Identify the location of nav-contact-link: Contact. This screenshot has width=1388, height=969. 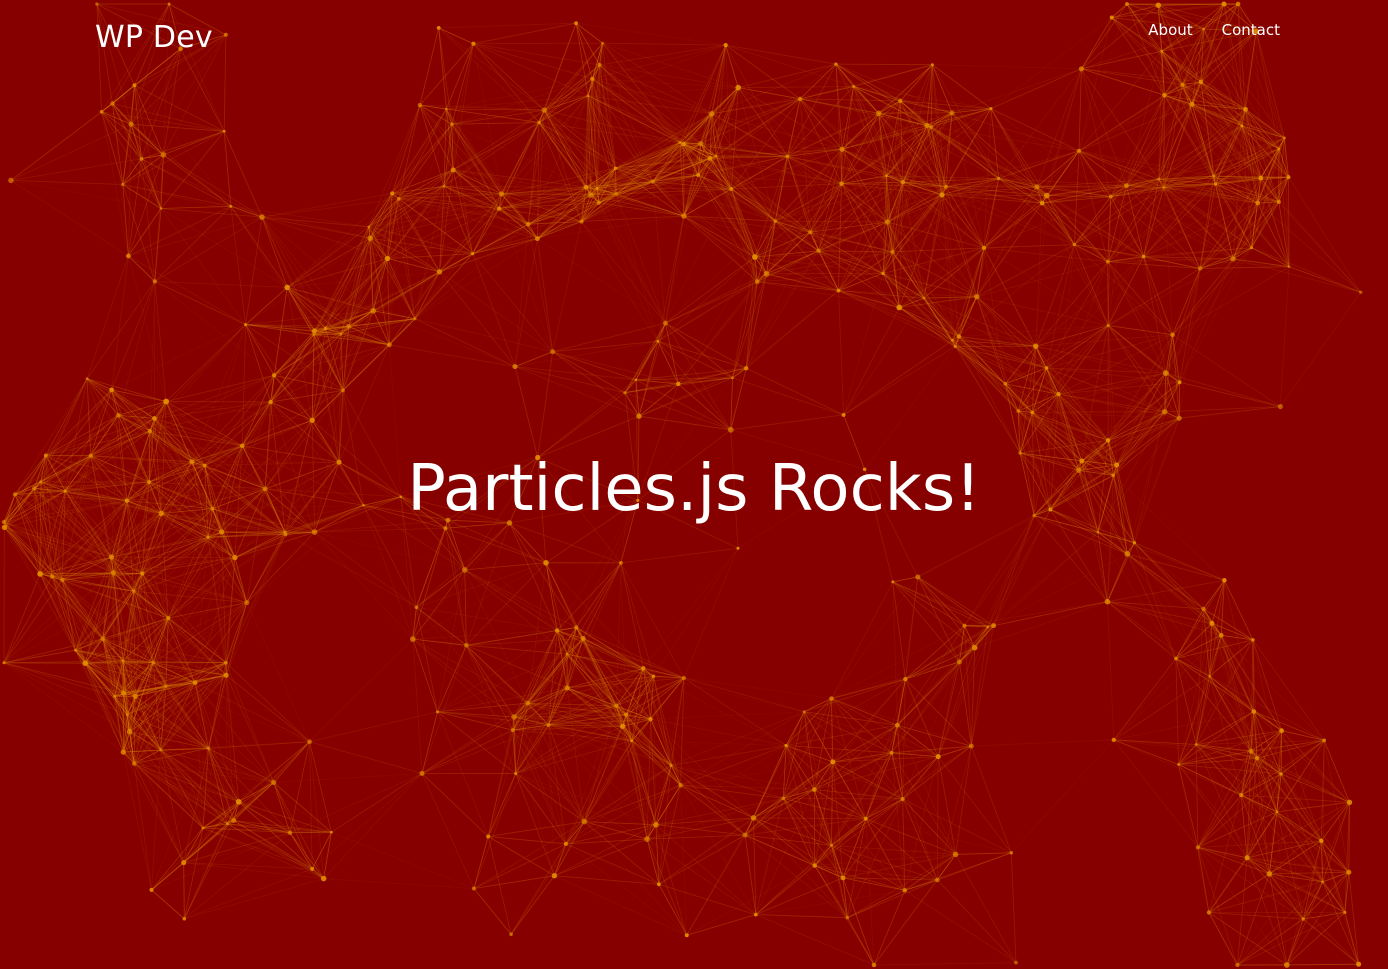
(1250, 30).